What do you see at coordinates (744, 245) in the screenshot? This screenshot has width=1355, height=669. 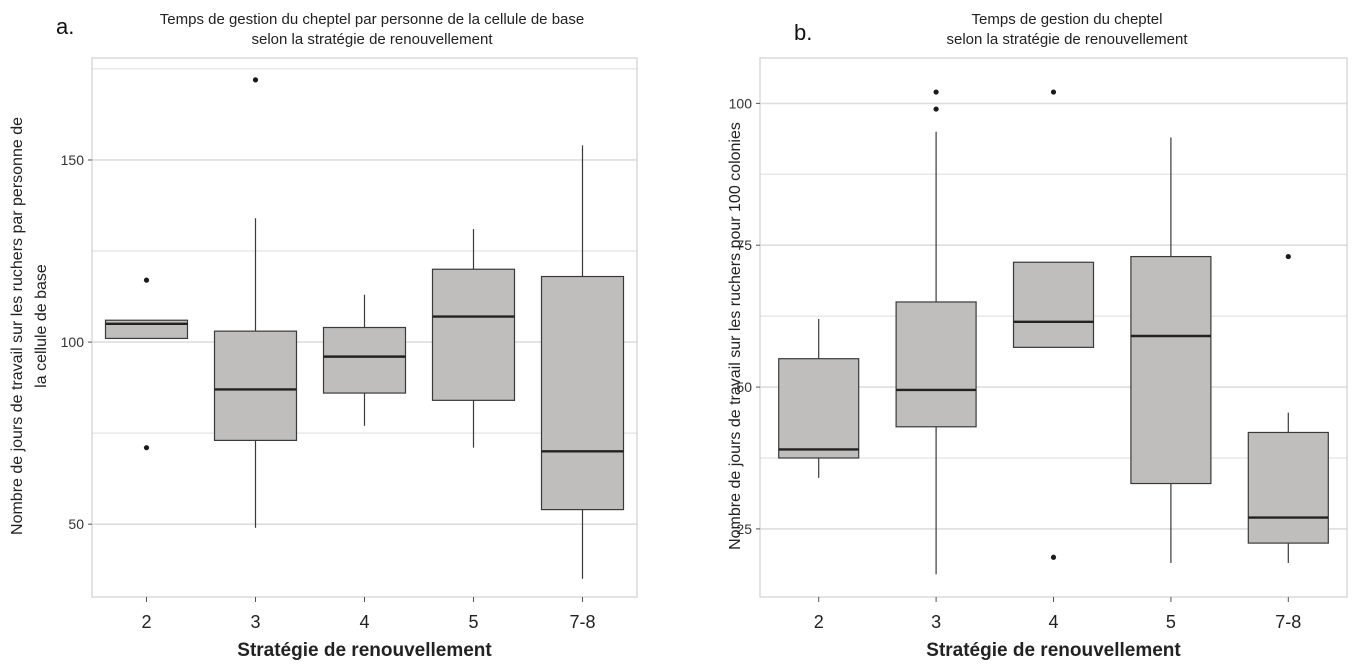 I see `y-tick-label: 75` at bounding box center [744, 245].